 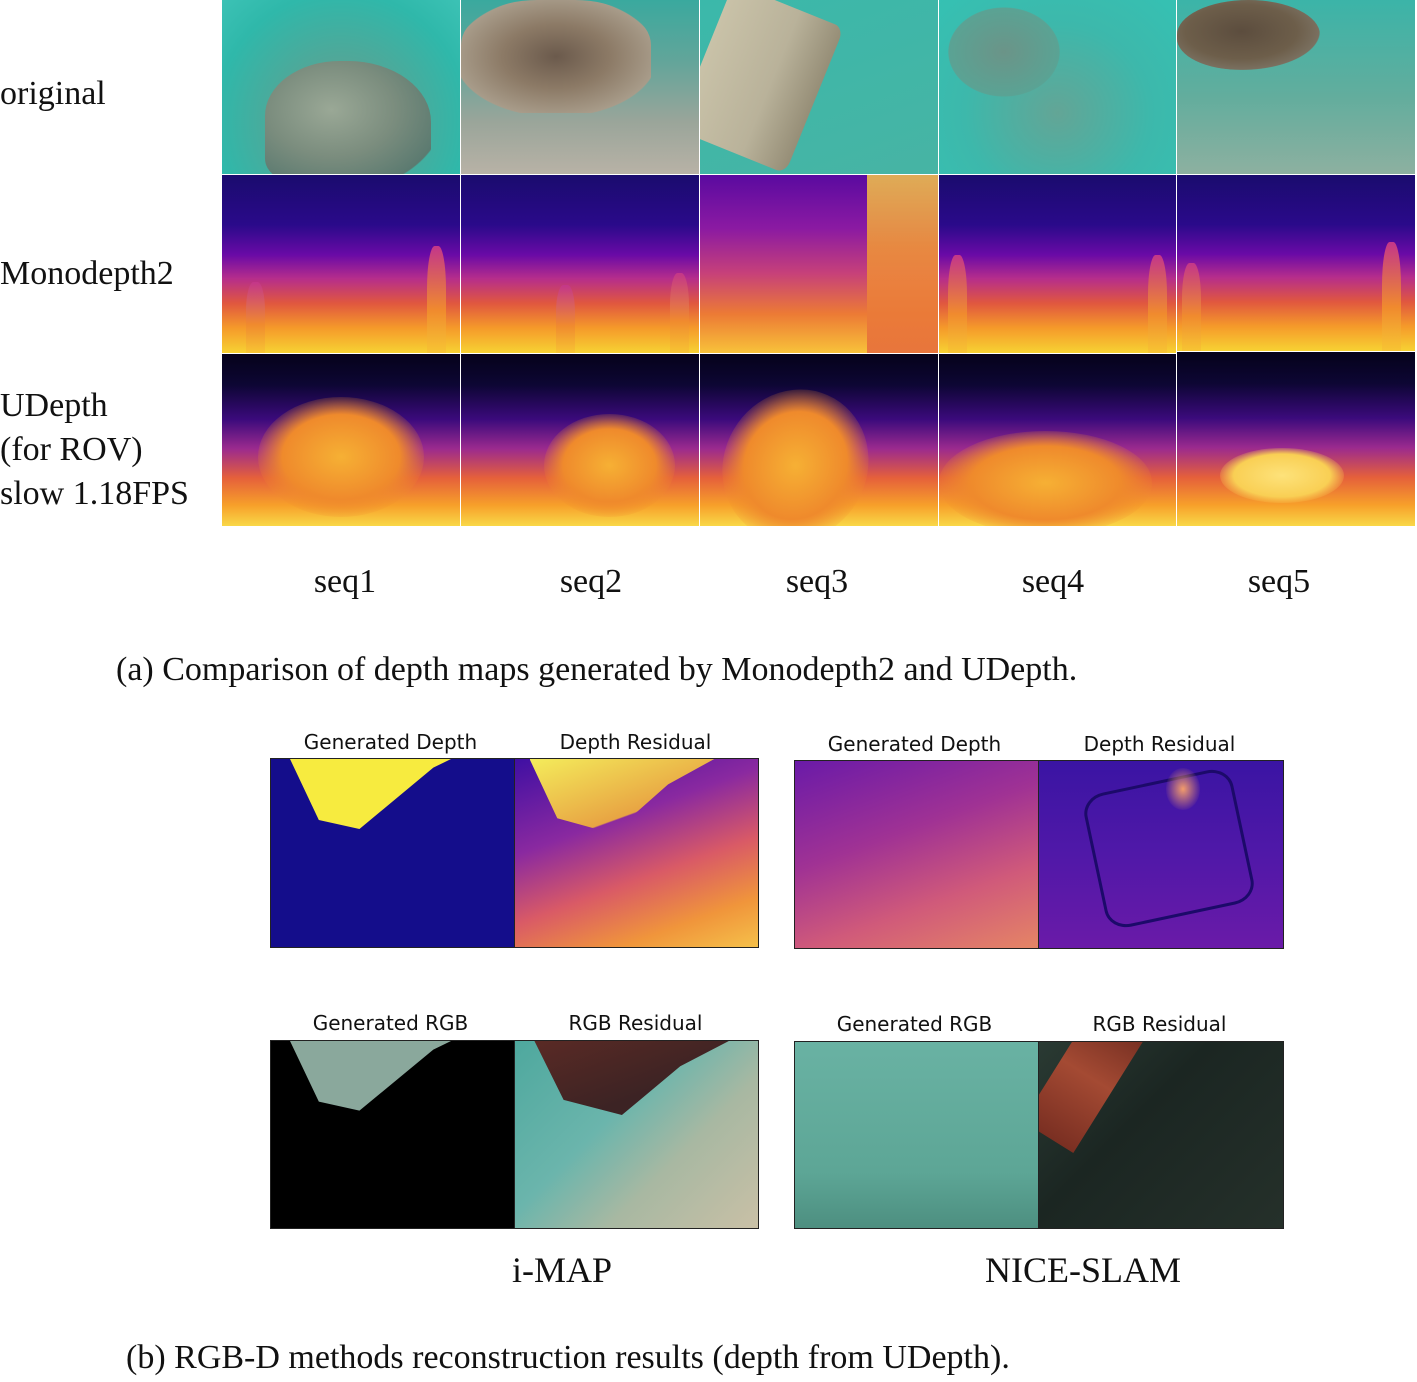 I want to click on column-label-seq1: seq1, so click(x=345, y=581).